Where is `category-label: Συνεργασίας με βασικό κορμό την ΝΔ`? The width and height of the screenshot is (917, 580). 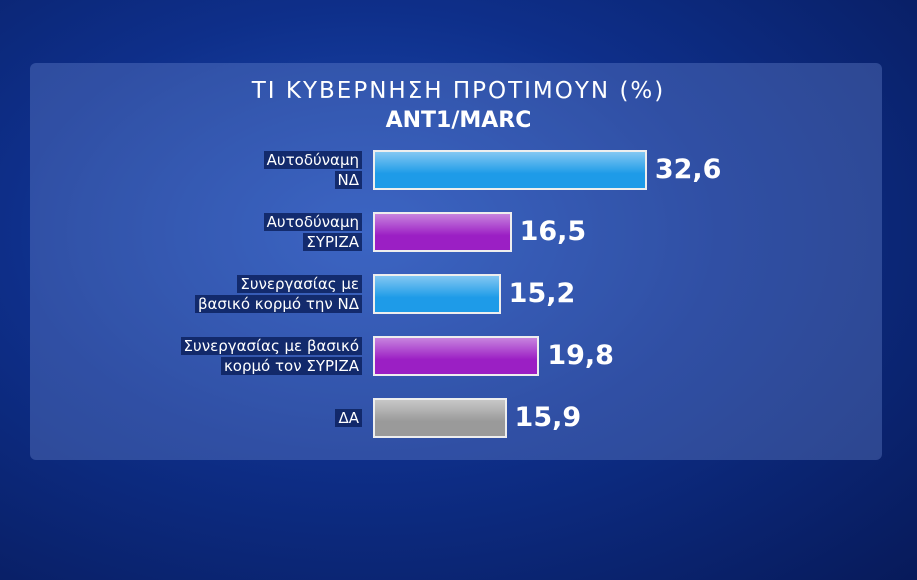
category-label: Συνεργασίας με βασικό κορμό την ΝΔ is located at coordinates (242, 294).